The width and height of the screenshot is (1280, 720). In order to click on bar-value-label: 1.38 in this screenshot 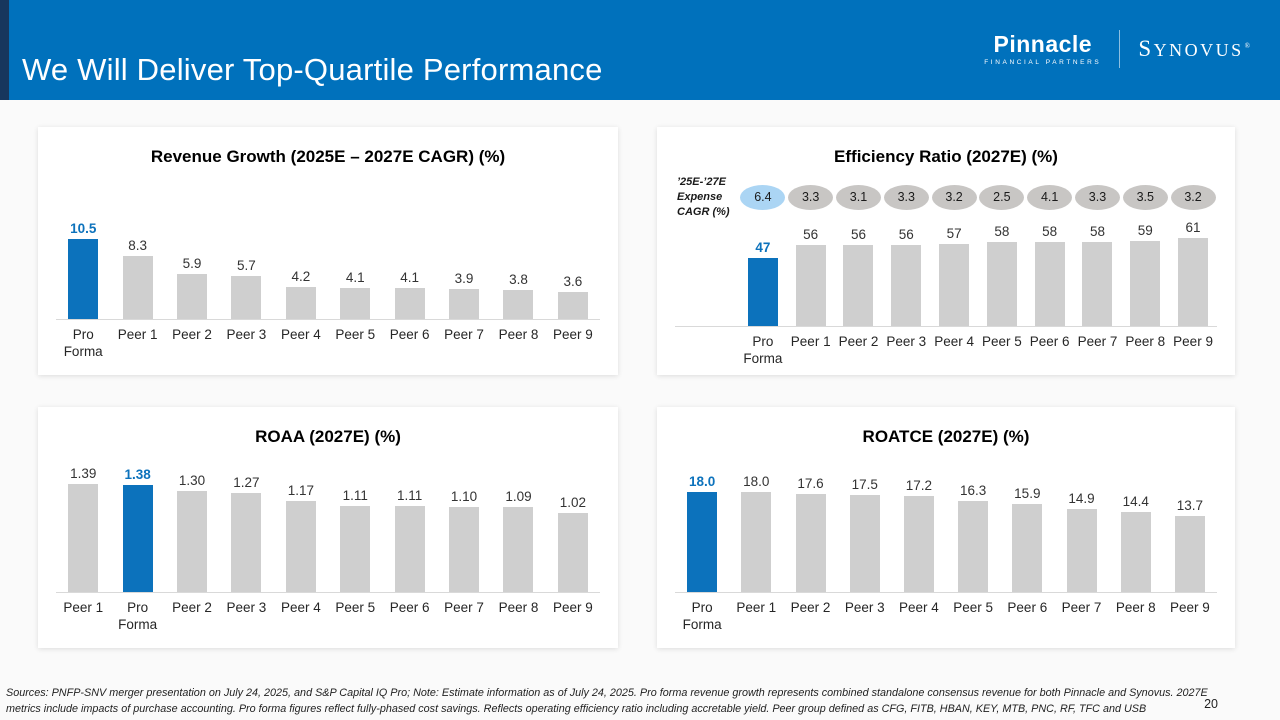, I will do `click(137, 474)`.